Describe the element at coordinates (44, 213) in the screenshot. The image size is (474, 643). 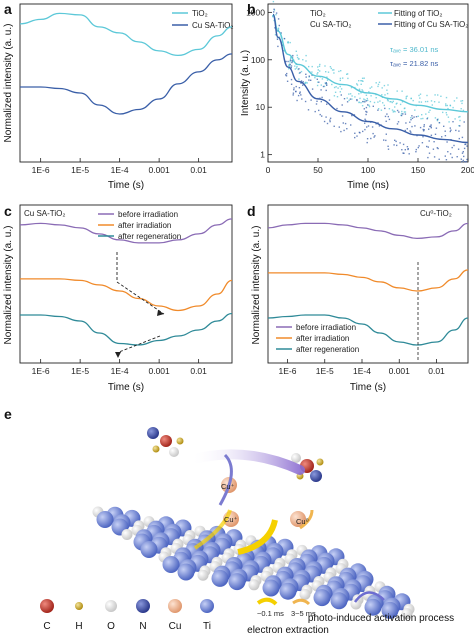
I see `panel-c-sample: Cu SA-TiO₂` at that location.